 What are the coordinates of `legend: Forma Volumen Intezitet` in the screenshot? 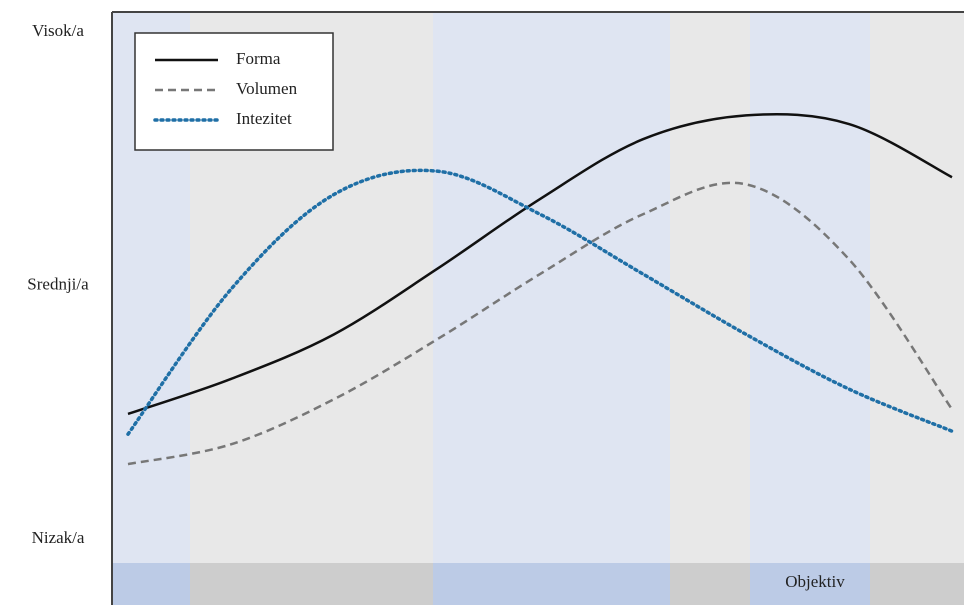 It's located at (234, 91).